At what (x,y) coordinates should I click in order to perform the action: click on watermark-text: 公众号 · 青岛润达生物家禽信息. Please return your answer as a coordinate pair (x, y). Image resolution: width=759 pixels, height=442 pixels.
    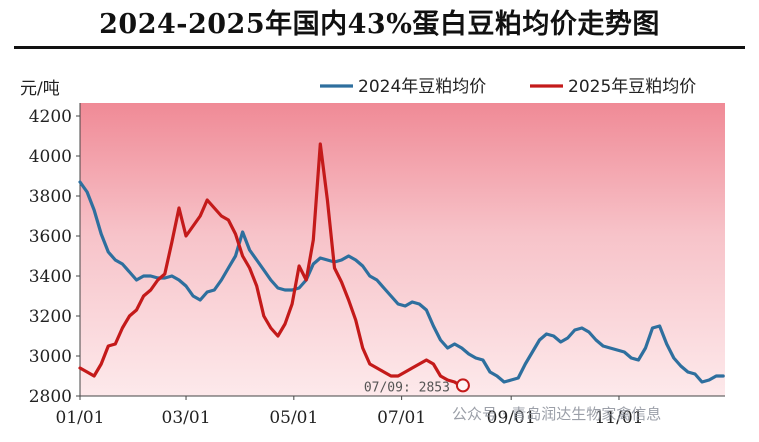
    Looking at the image, I should click on (557, 414).